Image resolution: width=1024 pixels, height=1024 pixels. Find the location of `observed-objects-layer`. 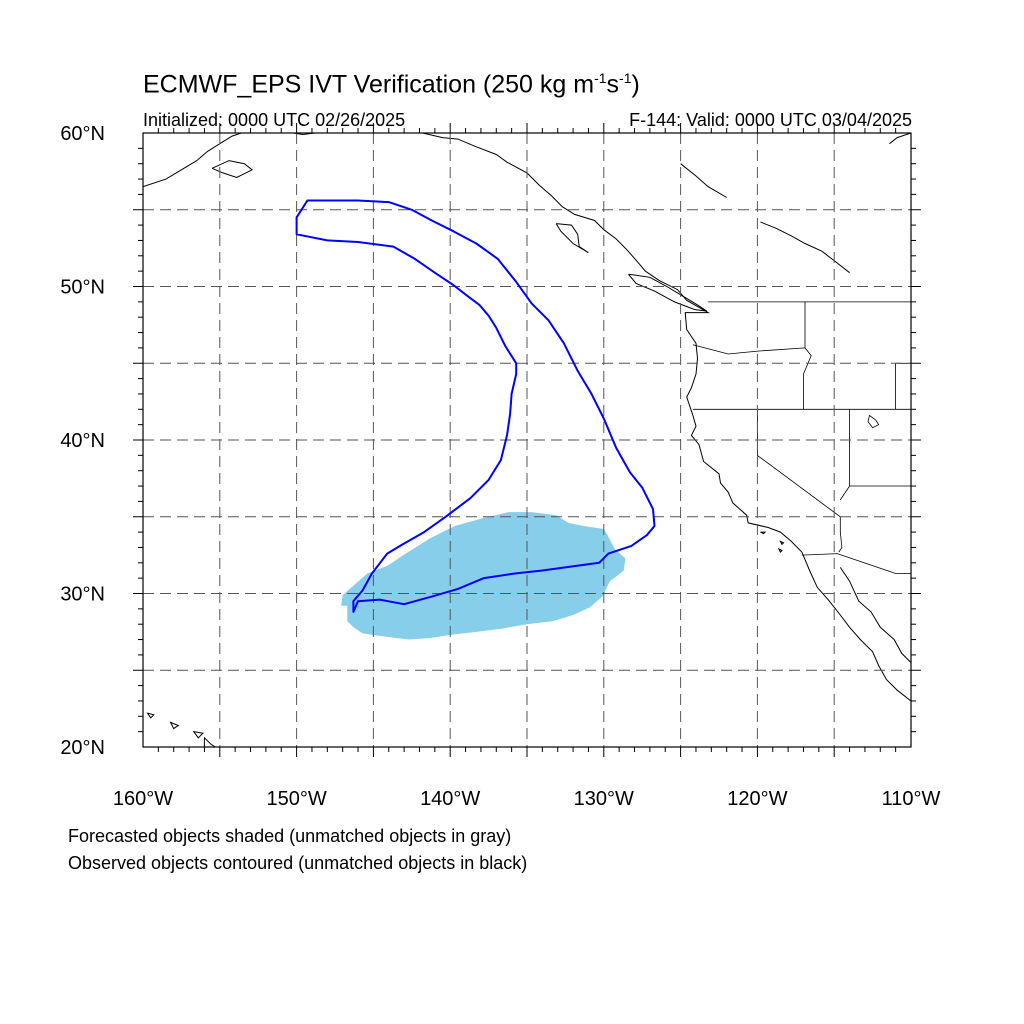

observed-objects-layer is located at coordinates (475, 406).